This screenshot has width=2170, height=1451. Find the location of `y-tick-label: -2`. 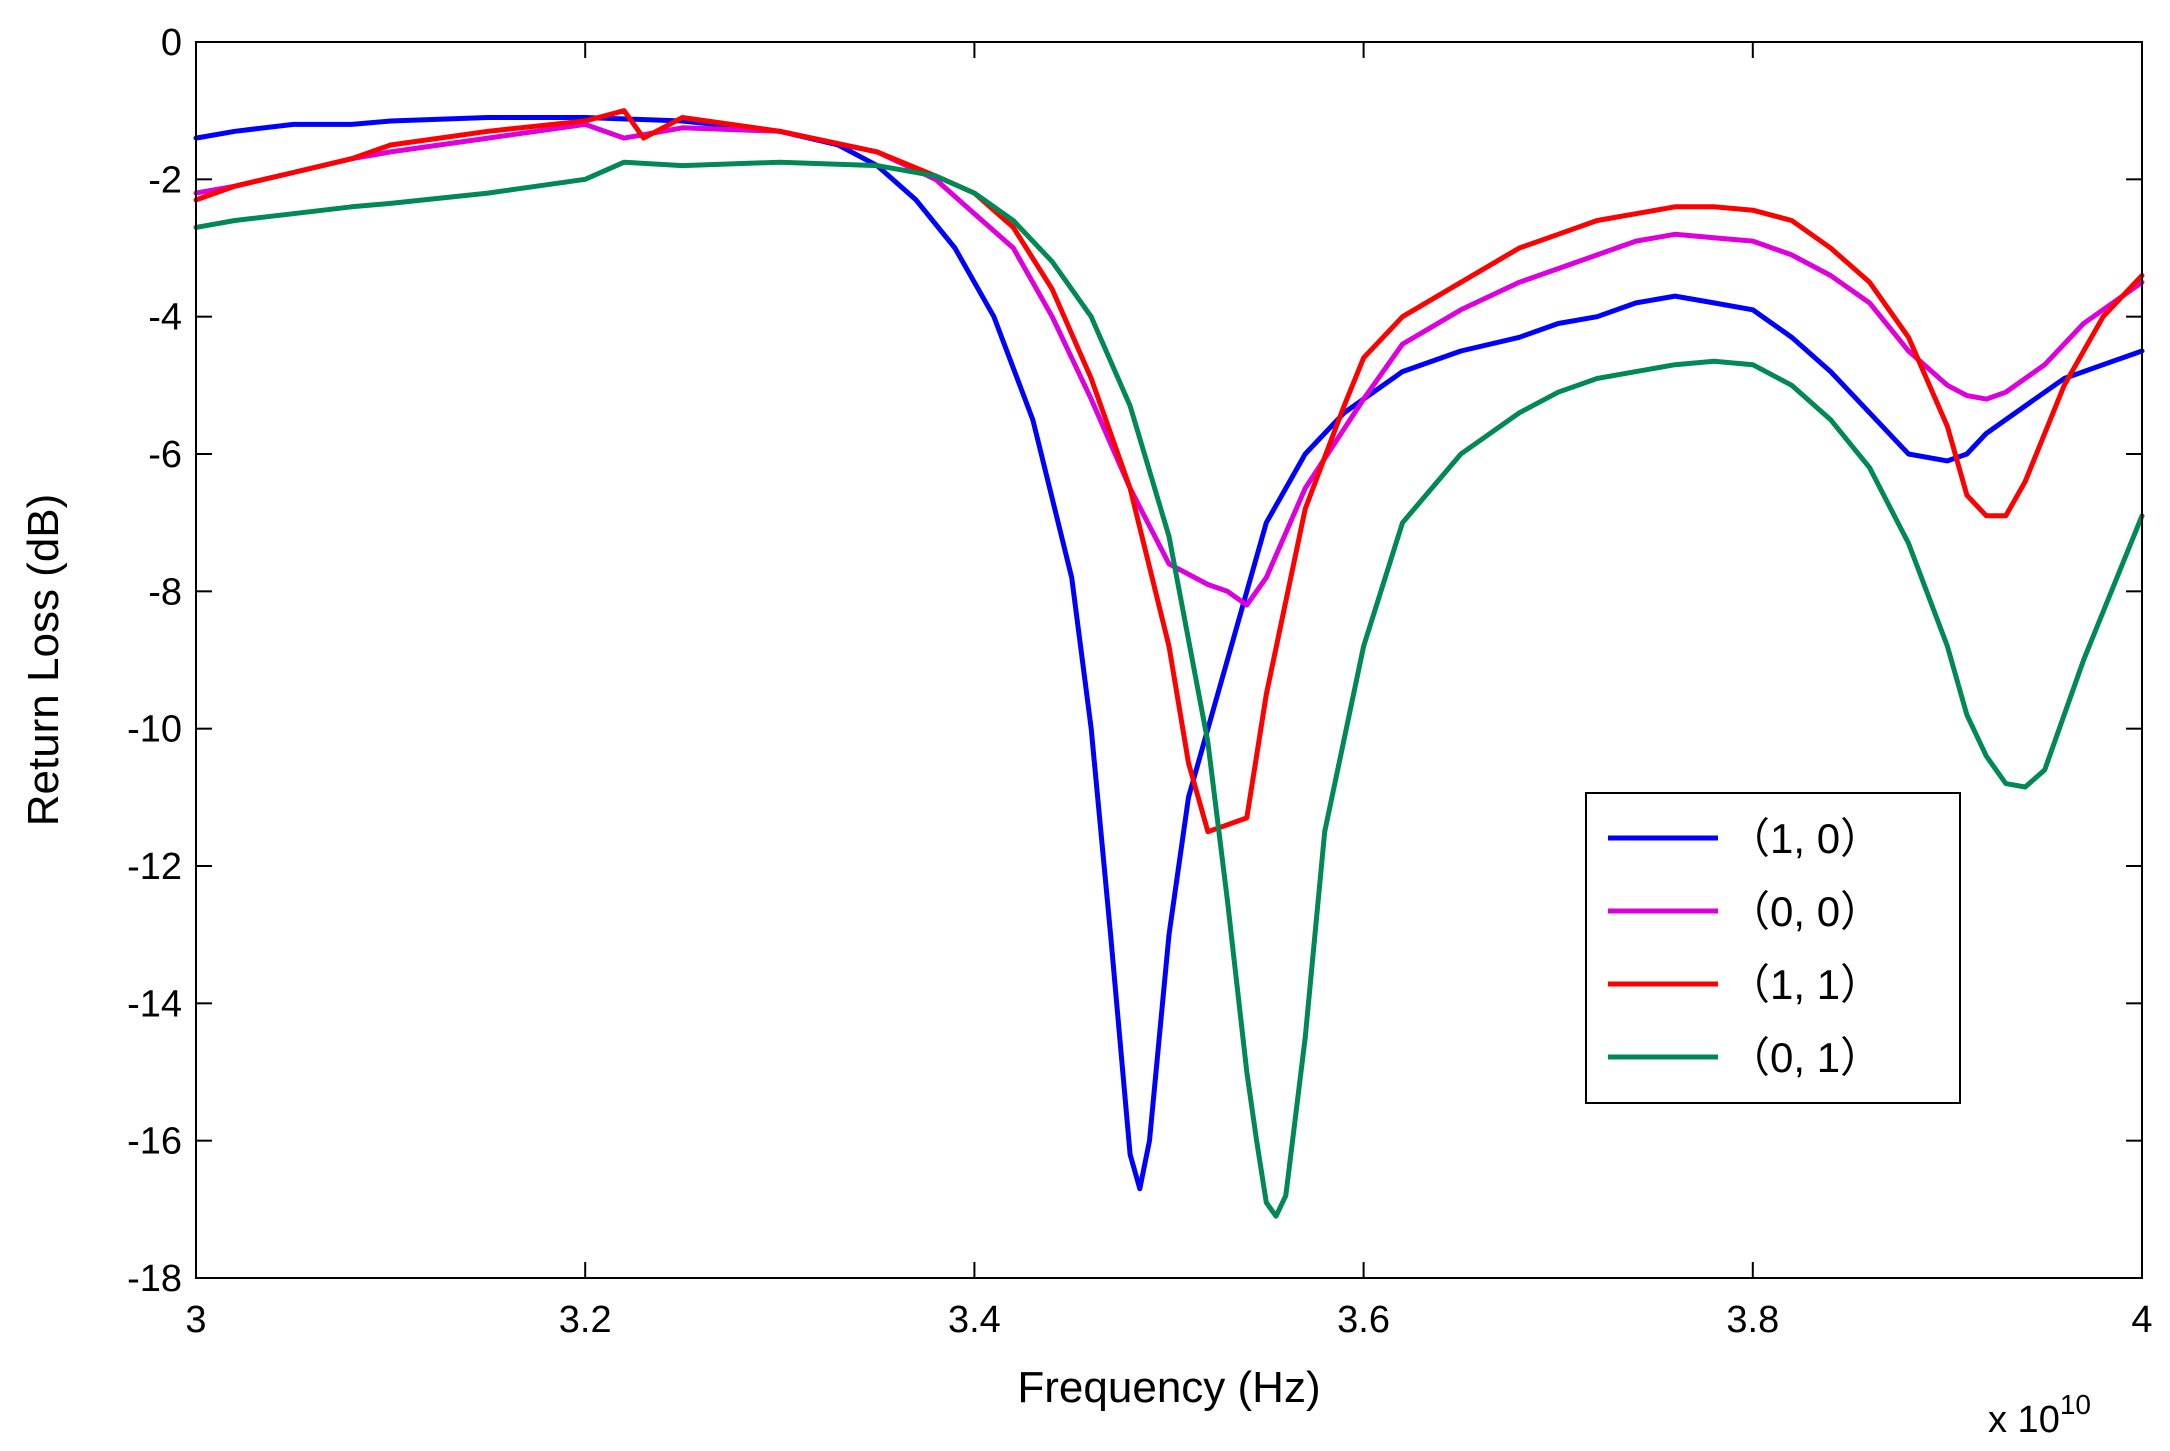

y-tick-label: -2 is located at coordinates (165, 180).